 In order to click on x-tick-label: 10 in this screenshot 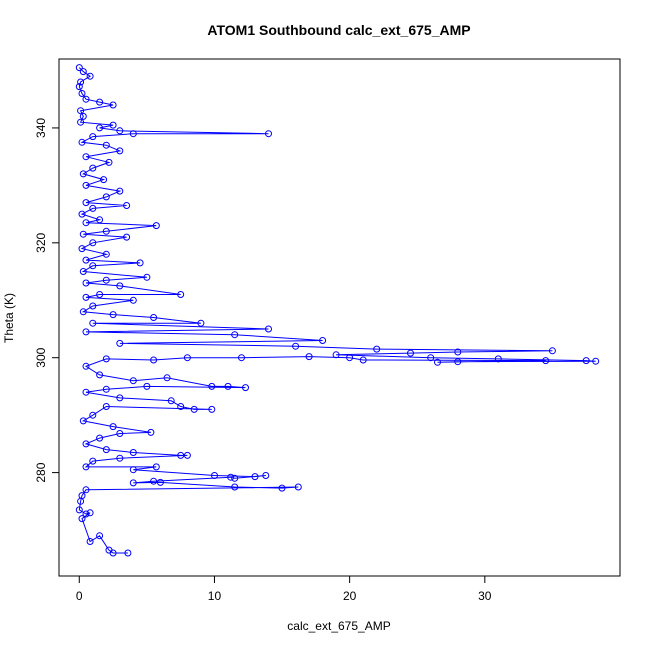, I will do `click(215, 596)`.